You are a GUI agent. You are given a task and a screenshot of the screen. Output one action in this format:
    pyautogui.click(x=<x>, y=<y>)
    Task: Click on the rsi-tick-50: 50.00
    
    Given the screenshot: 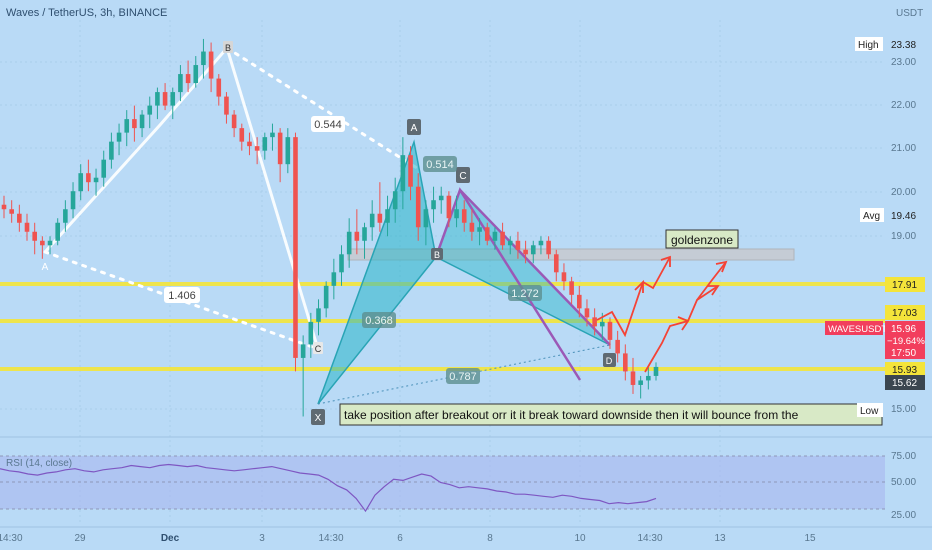 What is the action you would take?
    pyautogui.click(x=903, y=482)
    